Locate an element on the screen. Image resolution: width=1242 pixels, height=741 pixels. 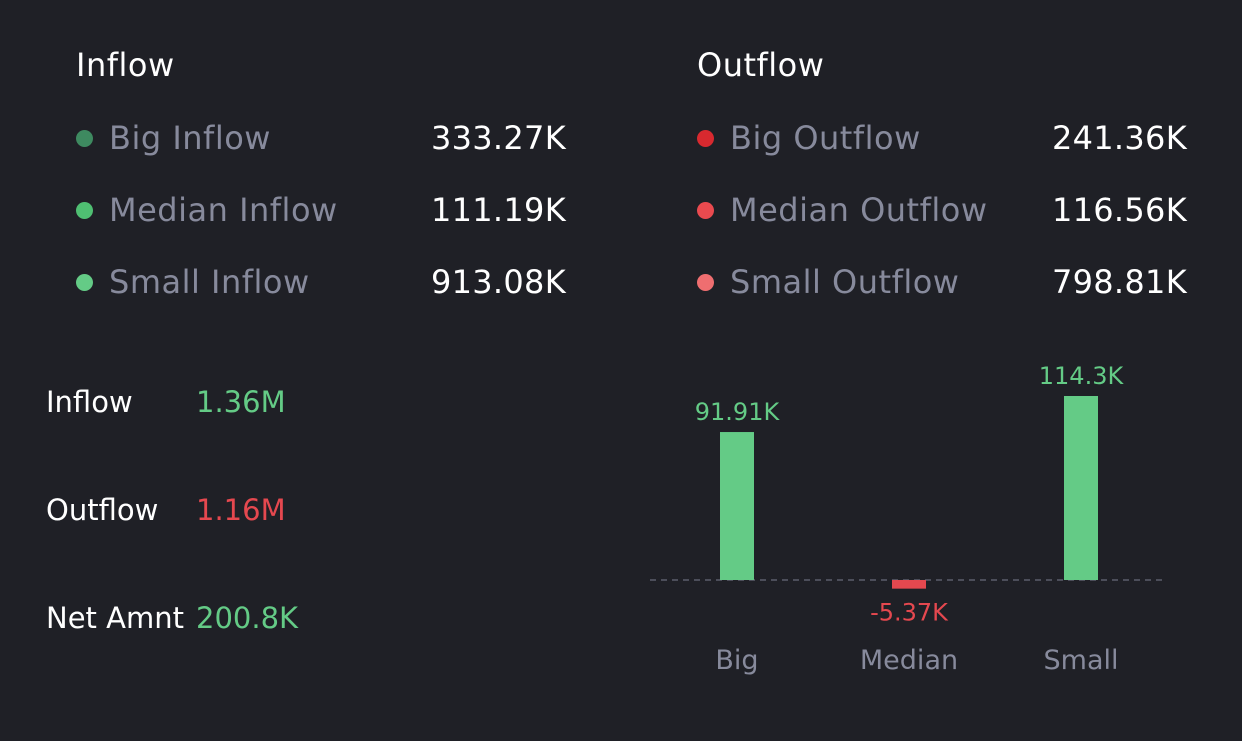
small-outflow-value: 798.81K is located at coordinates (1119, 282).